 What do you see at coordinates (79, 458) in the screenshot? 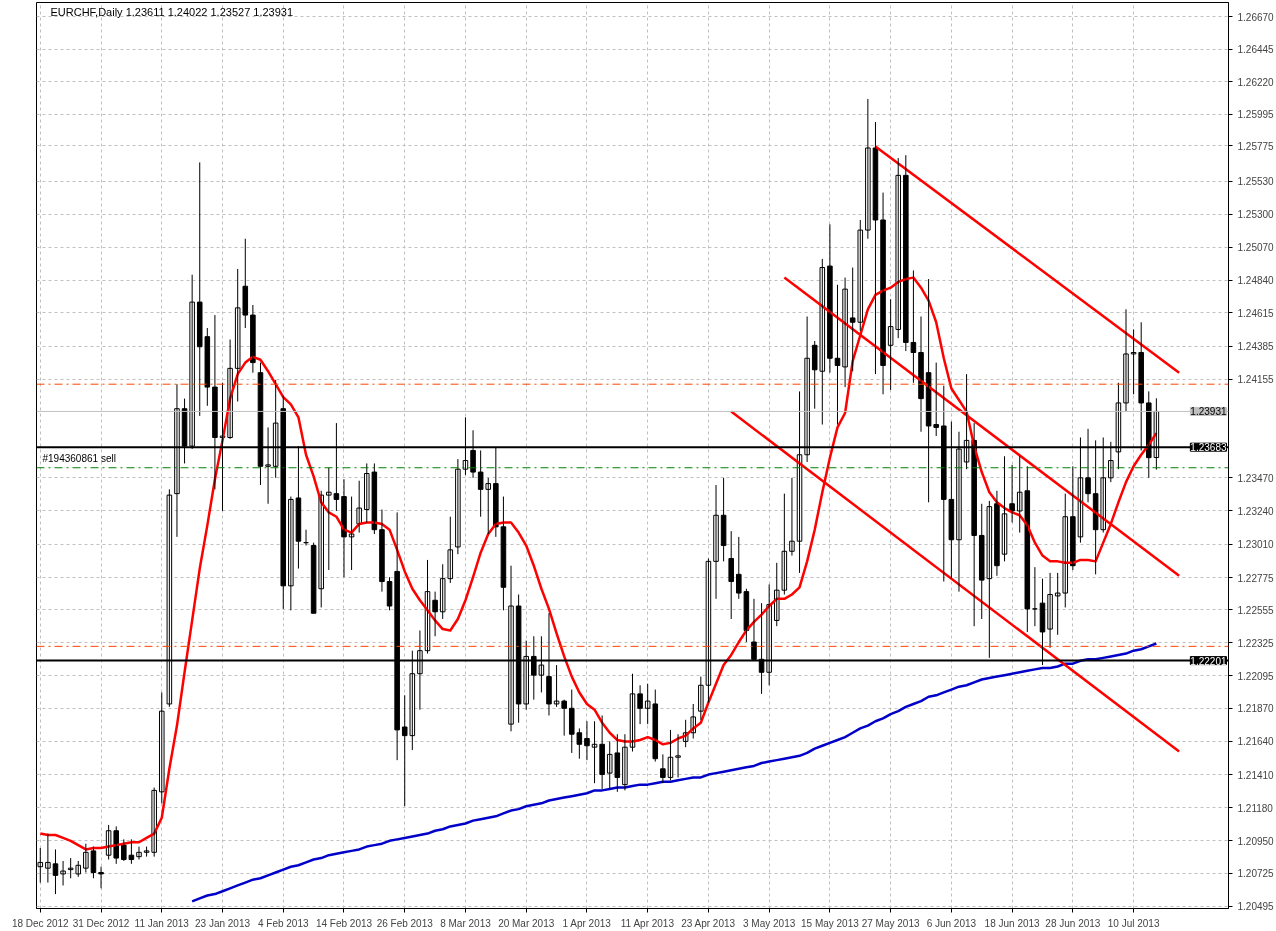
I see `ref-line-label: #194360861 sell` at bounding box center [79, 458].